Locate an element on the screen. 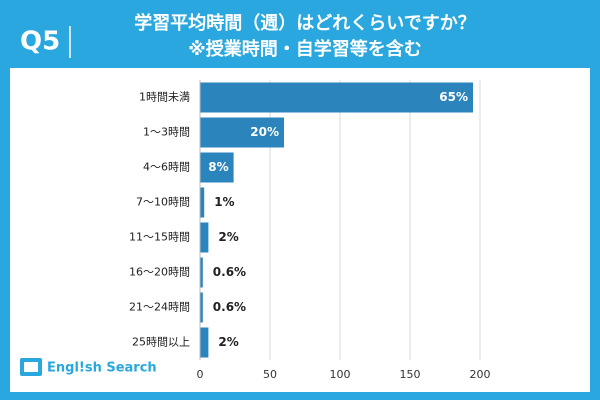 The image size is (600, 404). chart-title: 学習平均時間（週）はどれくらいですか？ is located at coordinates (304, 23).